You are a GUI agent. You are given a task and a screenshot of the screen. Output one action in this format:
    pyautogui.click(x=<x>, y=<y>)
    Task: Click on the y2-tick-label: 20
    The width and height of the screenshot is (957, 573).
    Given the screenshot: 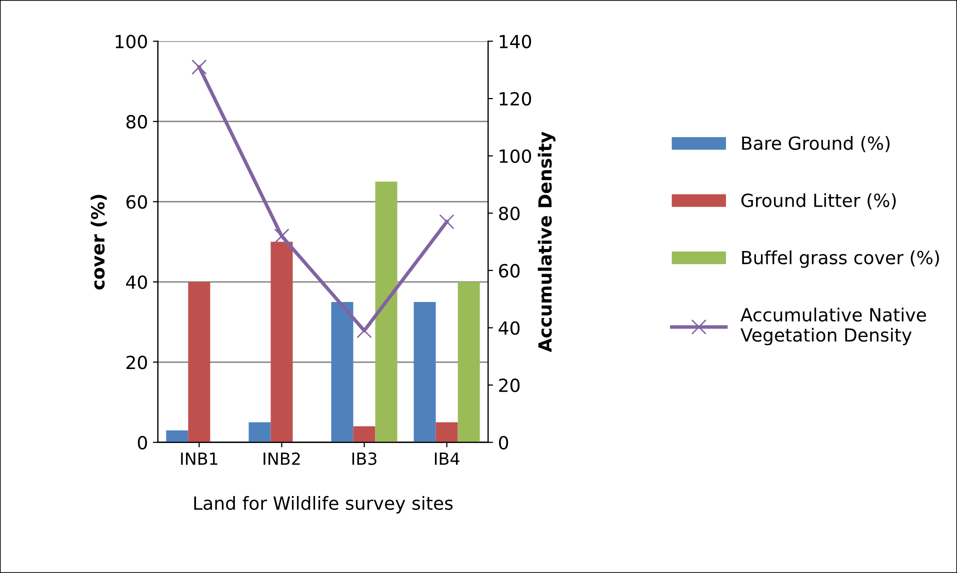 What is the action you would take?
    pyautogui.click(x=509, y=385)
    